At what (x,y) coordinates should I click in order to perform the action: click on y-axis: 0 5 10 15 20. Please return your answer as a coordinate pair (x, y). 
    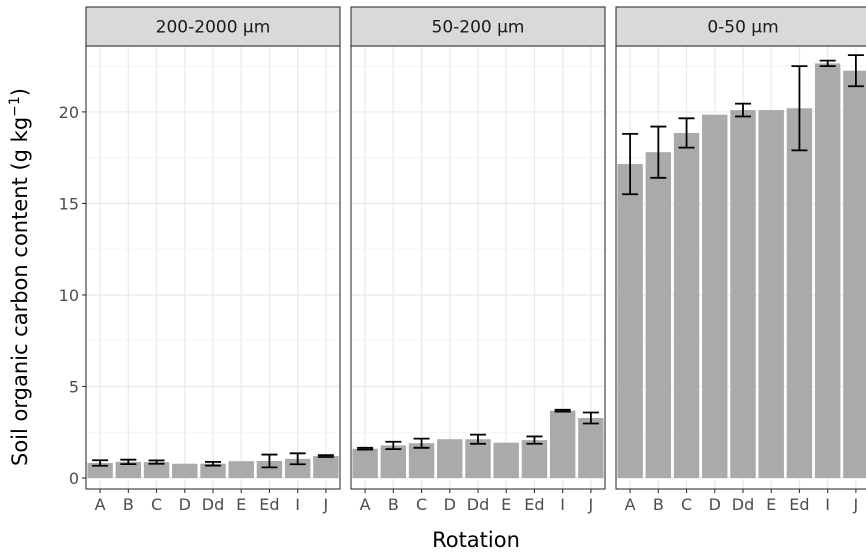
    Looking at the image, I should click on (72, 295).